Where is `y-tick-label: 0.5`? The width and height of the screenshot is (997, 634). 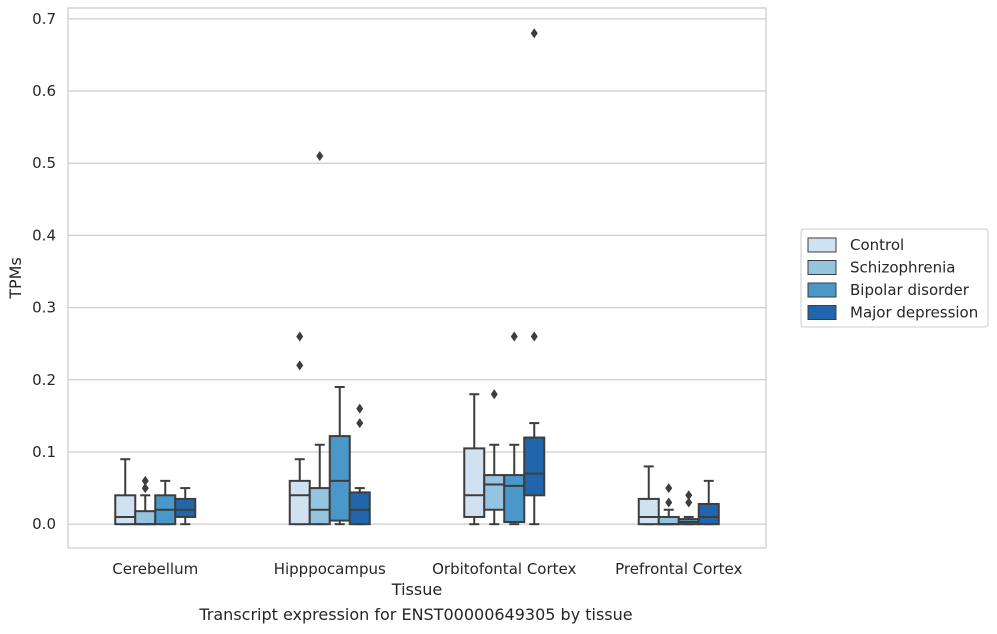
y-tick-label: 0.5 is located at coordinates (44, 163).